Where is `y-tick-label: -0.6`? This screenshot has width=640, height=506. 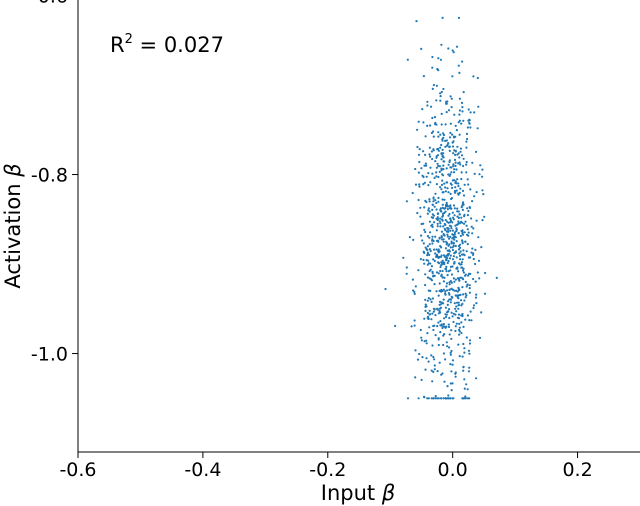
y-tick-label: -0.6 is located at coordinates (49, 4).